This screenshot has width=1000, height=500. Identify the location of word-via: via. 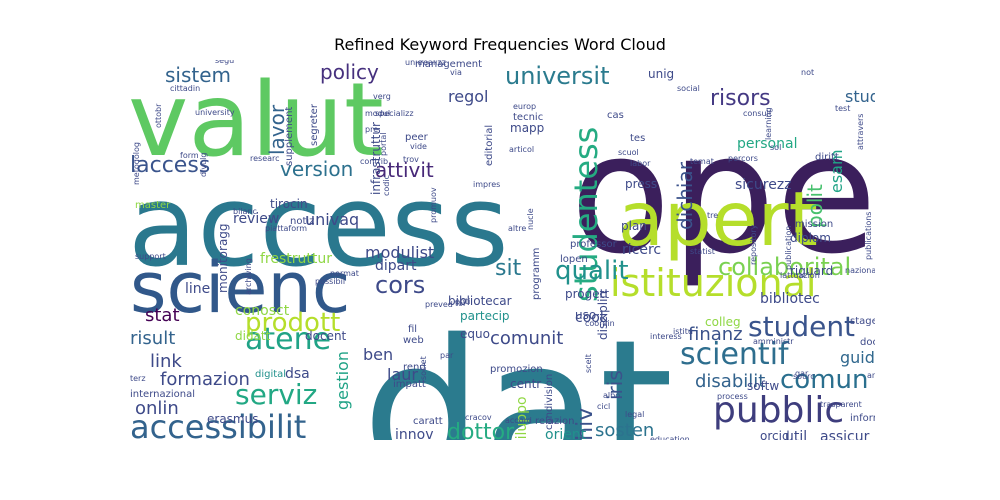
(456, 72).